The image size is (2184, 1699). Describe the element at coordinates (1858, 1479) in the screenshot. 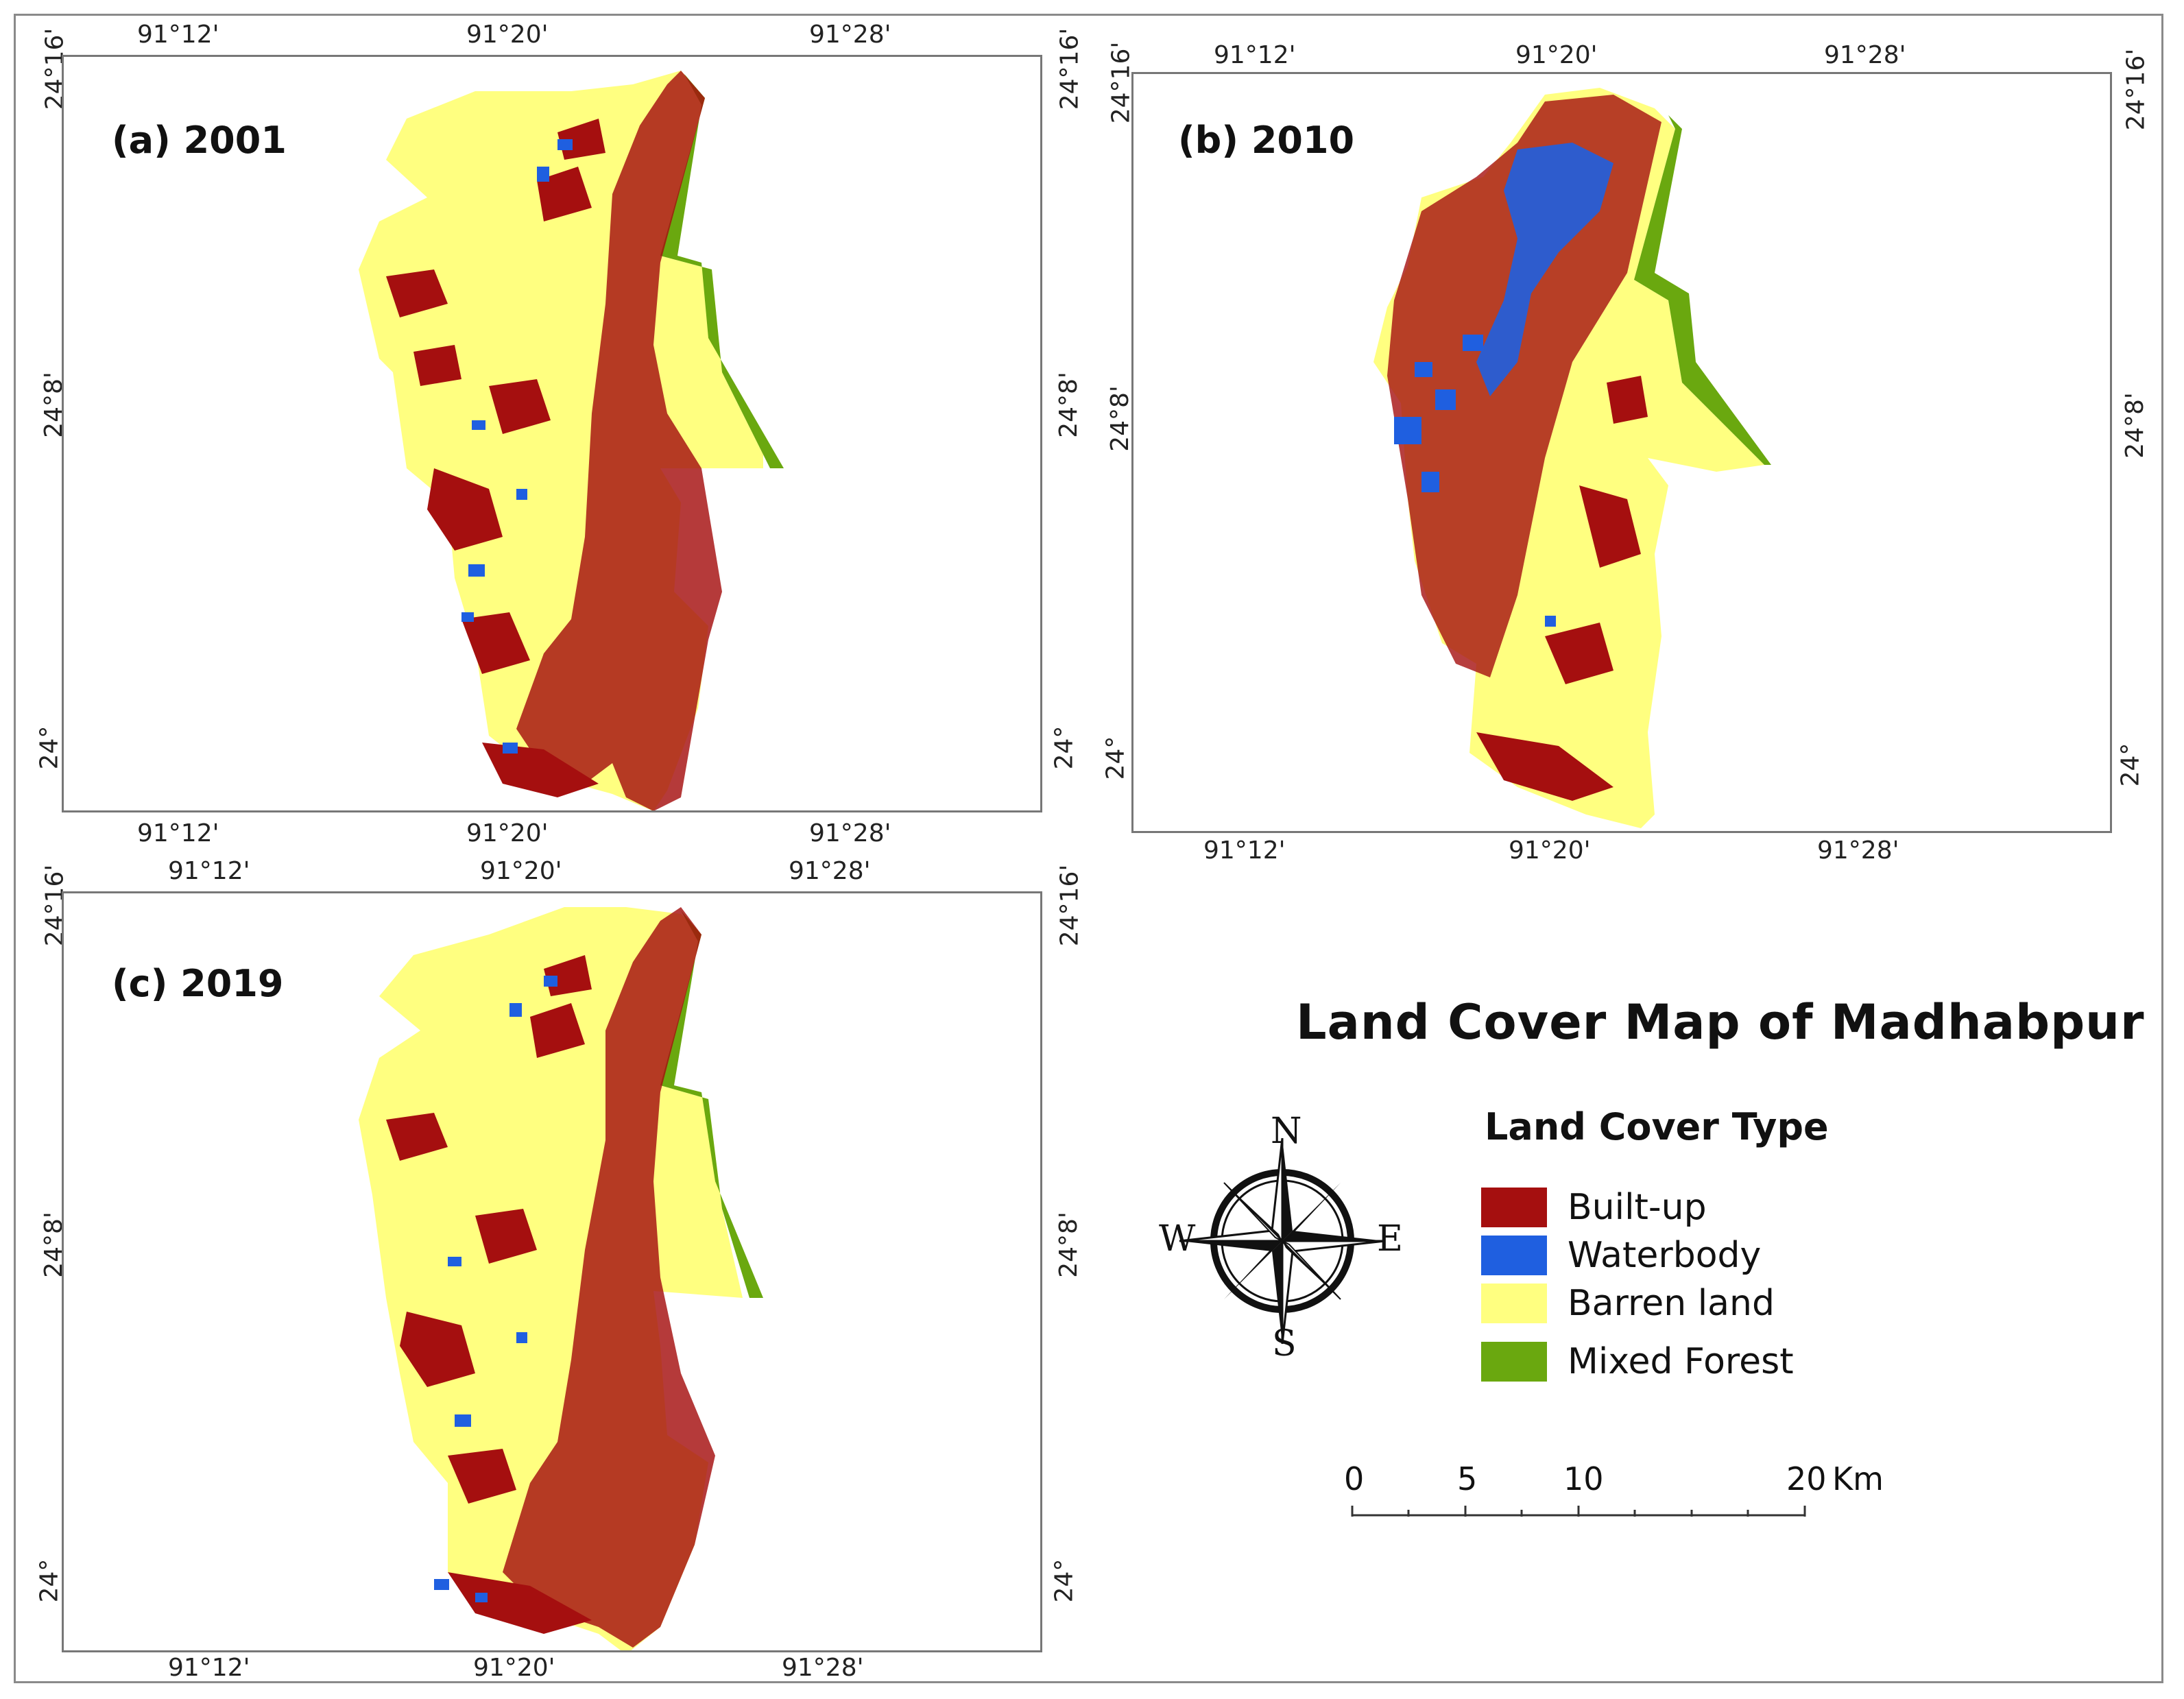

I see `scale-unit: Km` at that location.